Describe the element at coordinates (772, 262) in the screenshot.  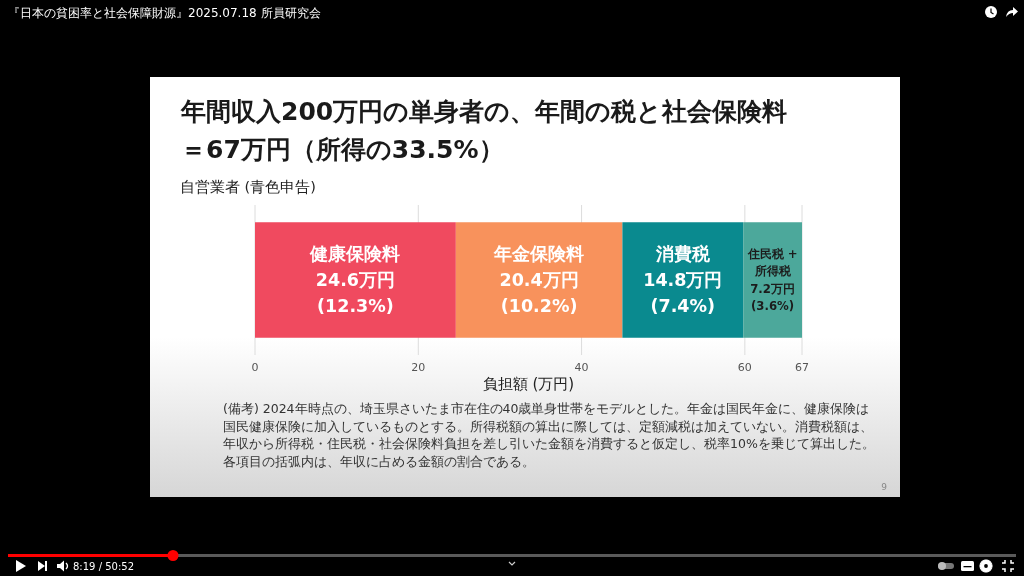
I see `series-label: 住民税 + 所得税` at that location.